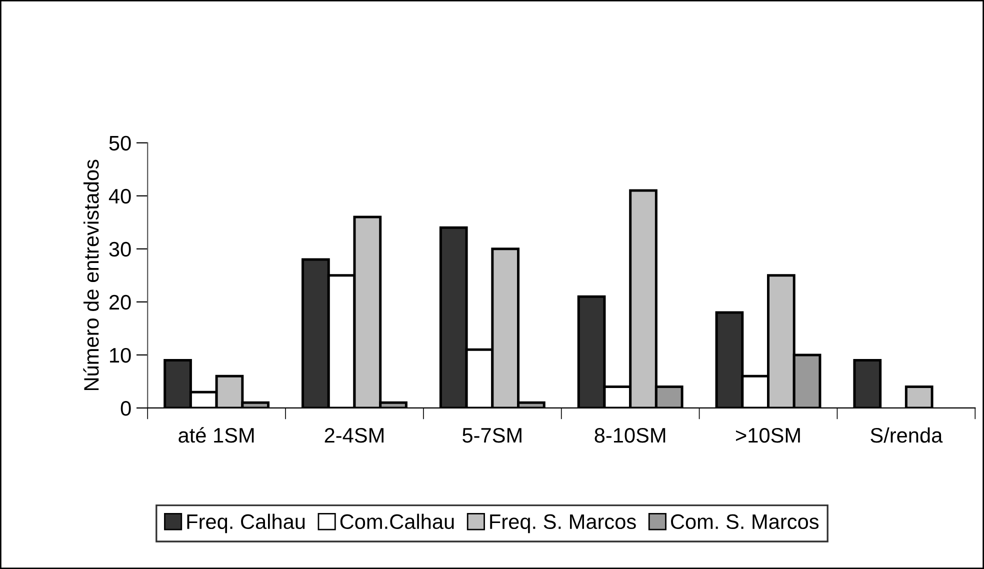 The image size is (984, 569). I want to click on y-tick-label: 50, so click(120, 143).